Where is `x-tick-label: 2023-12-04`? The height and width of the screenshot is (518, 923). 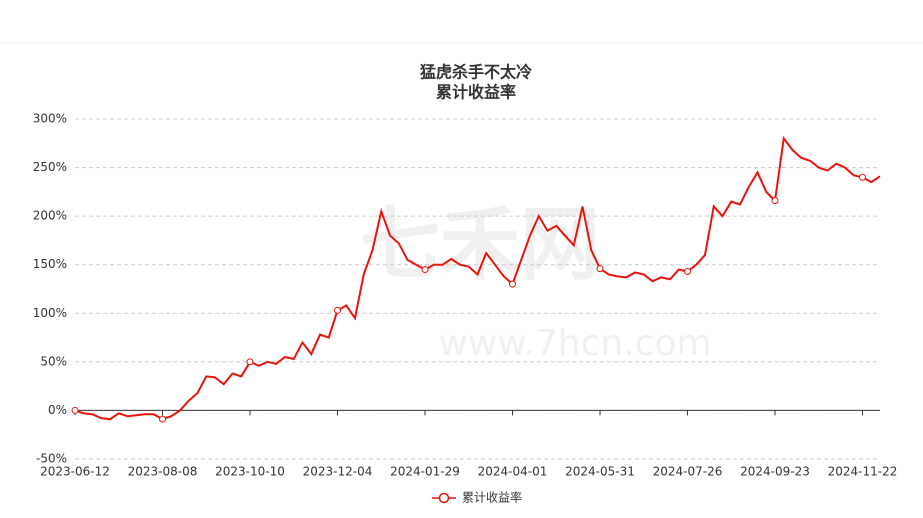 x-tick-label: 2023-12-04 is located at coordinates (338, 472).